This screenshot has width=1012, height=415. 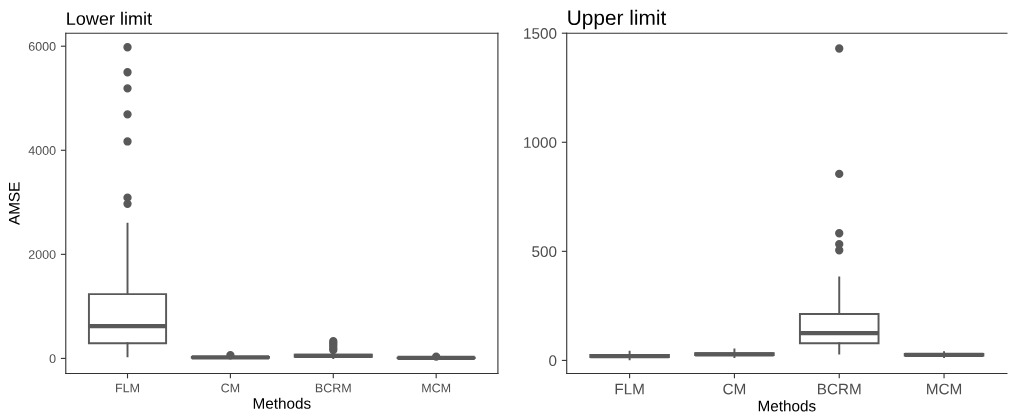 What do you see at coordinates (544, 252) in the screenshot?
I see `y-tick-label: 500` at bounding box center [544, 252].